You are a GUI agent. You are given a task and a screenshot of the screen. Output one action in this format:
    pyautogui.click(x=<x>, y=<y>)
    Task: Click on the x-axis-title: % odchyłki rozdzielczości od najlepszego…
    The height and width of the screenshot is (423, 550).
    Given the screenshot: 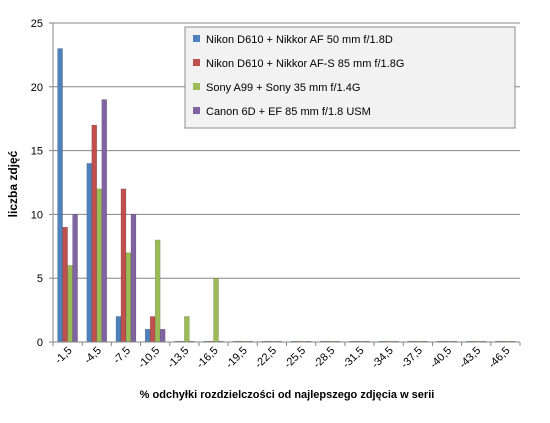 What is the action you would take?
    pyautogui.click(x=287, y=395)
    